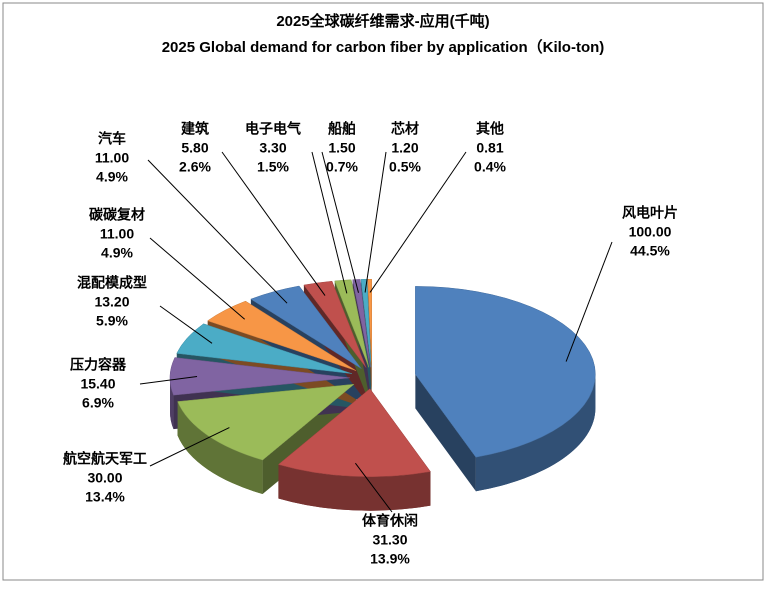 The width and height of the screenshot is (767, 589). I want to click on percent-label: 2.6%, so click(195, 167).